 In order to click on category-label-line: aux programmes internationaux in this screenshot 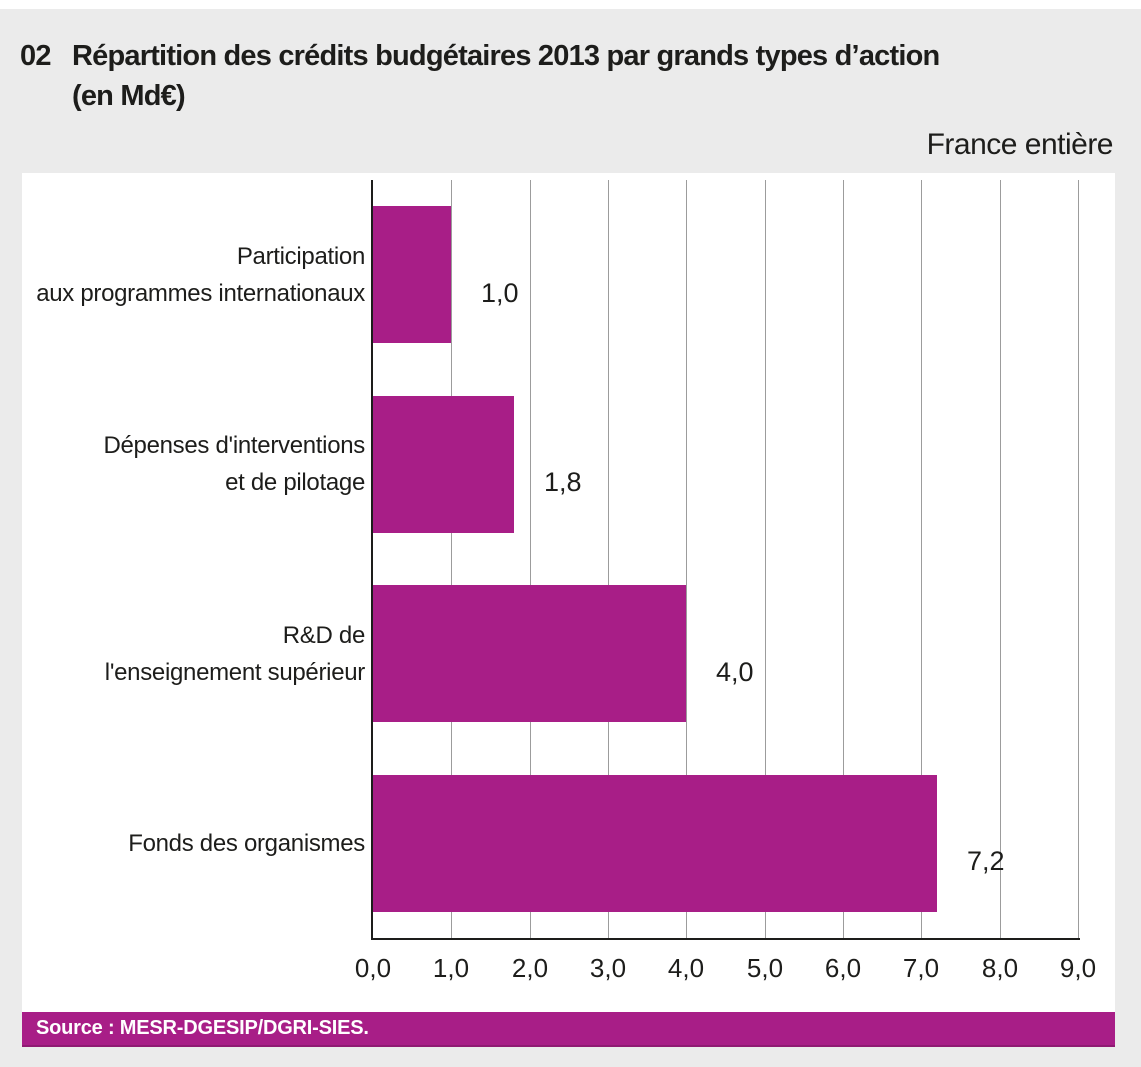, I will do `click(200, 293)`.